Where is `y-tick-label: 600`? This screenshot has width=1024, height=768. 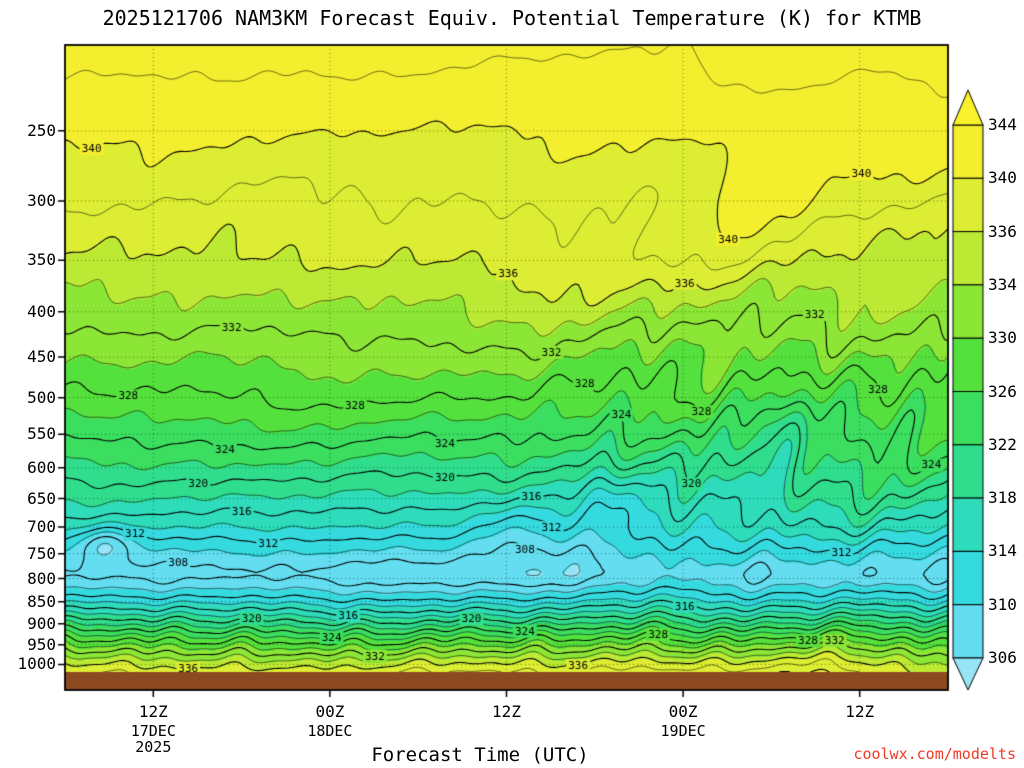
y-tick-label: 600 is located at coordinates (41, 467).